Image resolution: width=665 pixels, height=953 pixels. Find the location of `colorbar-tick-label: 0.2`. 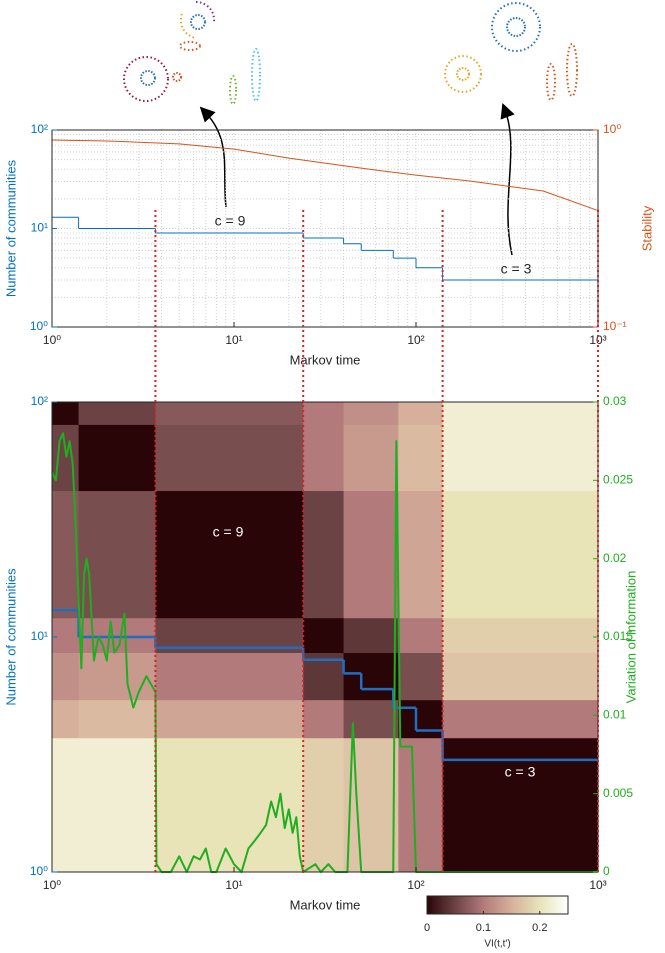

colorbar-tick-label: 0.2 is located at coordinates (539, 928).